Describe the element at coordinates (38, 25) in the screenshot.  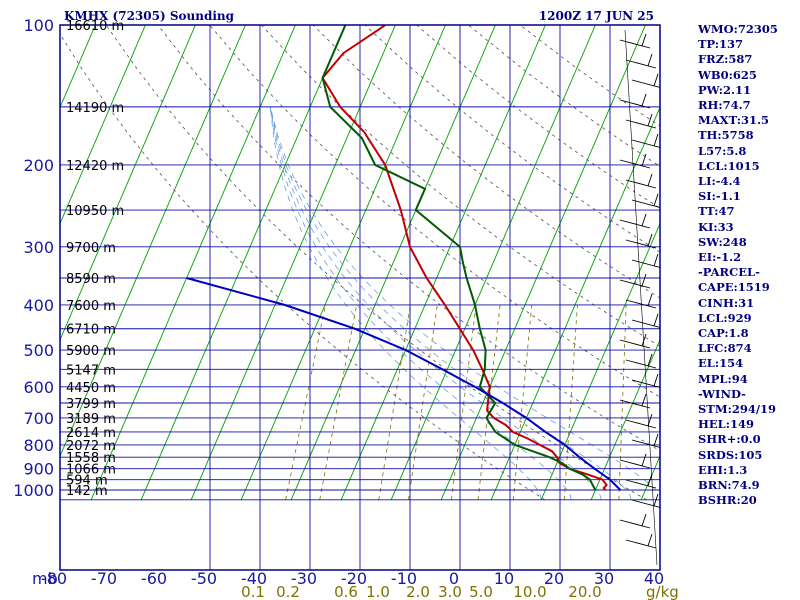
I see `pressure-tick-label: 100` at that location.